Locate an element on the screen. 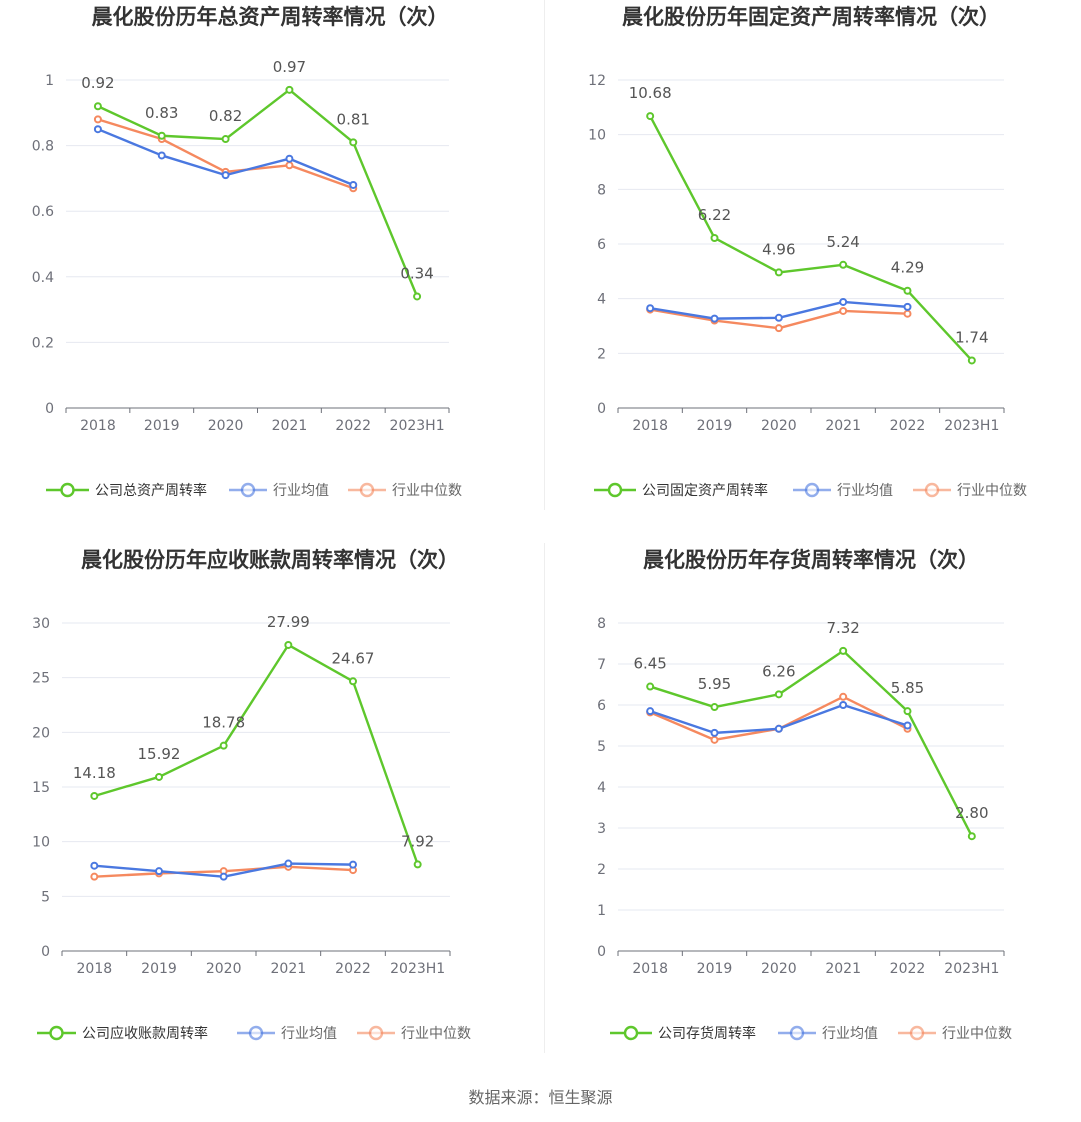 Image resolution: width=1081 pixels, height=1122 pixels. y-tick-label: 10 is located at coordinates (597, 136).